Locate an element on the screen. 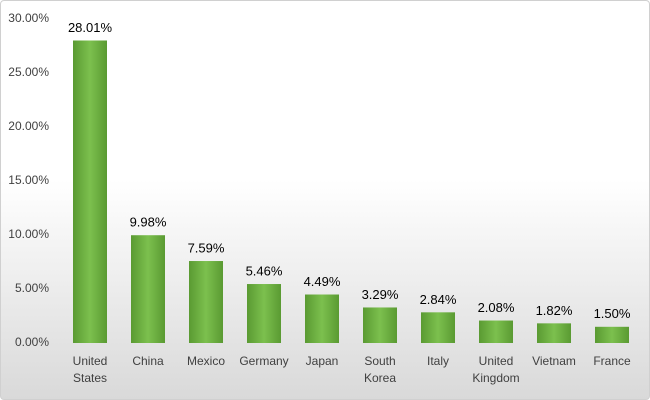 Image resolution: width=650 pixels, height=400 pixels. value-label: 2.08% is located at coordinates (496, 307).